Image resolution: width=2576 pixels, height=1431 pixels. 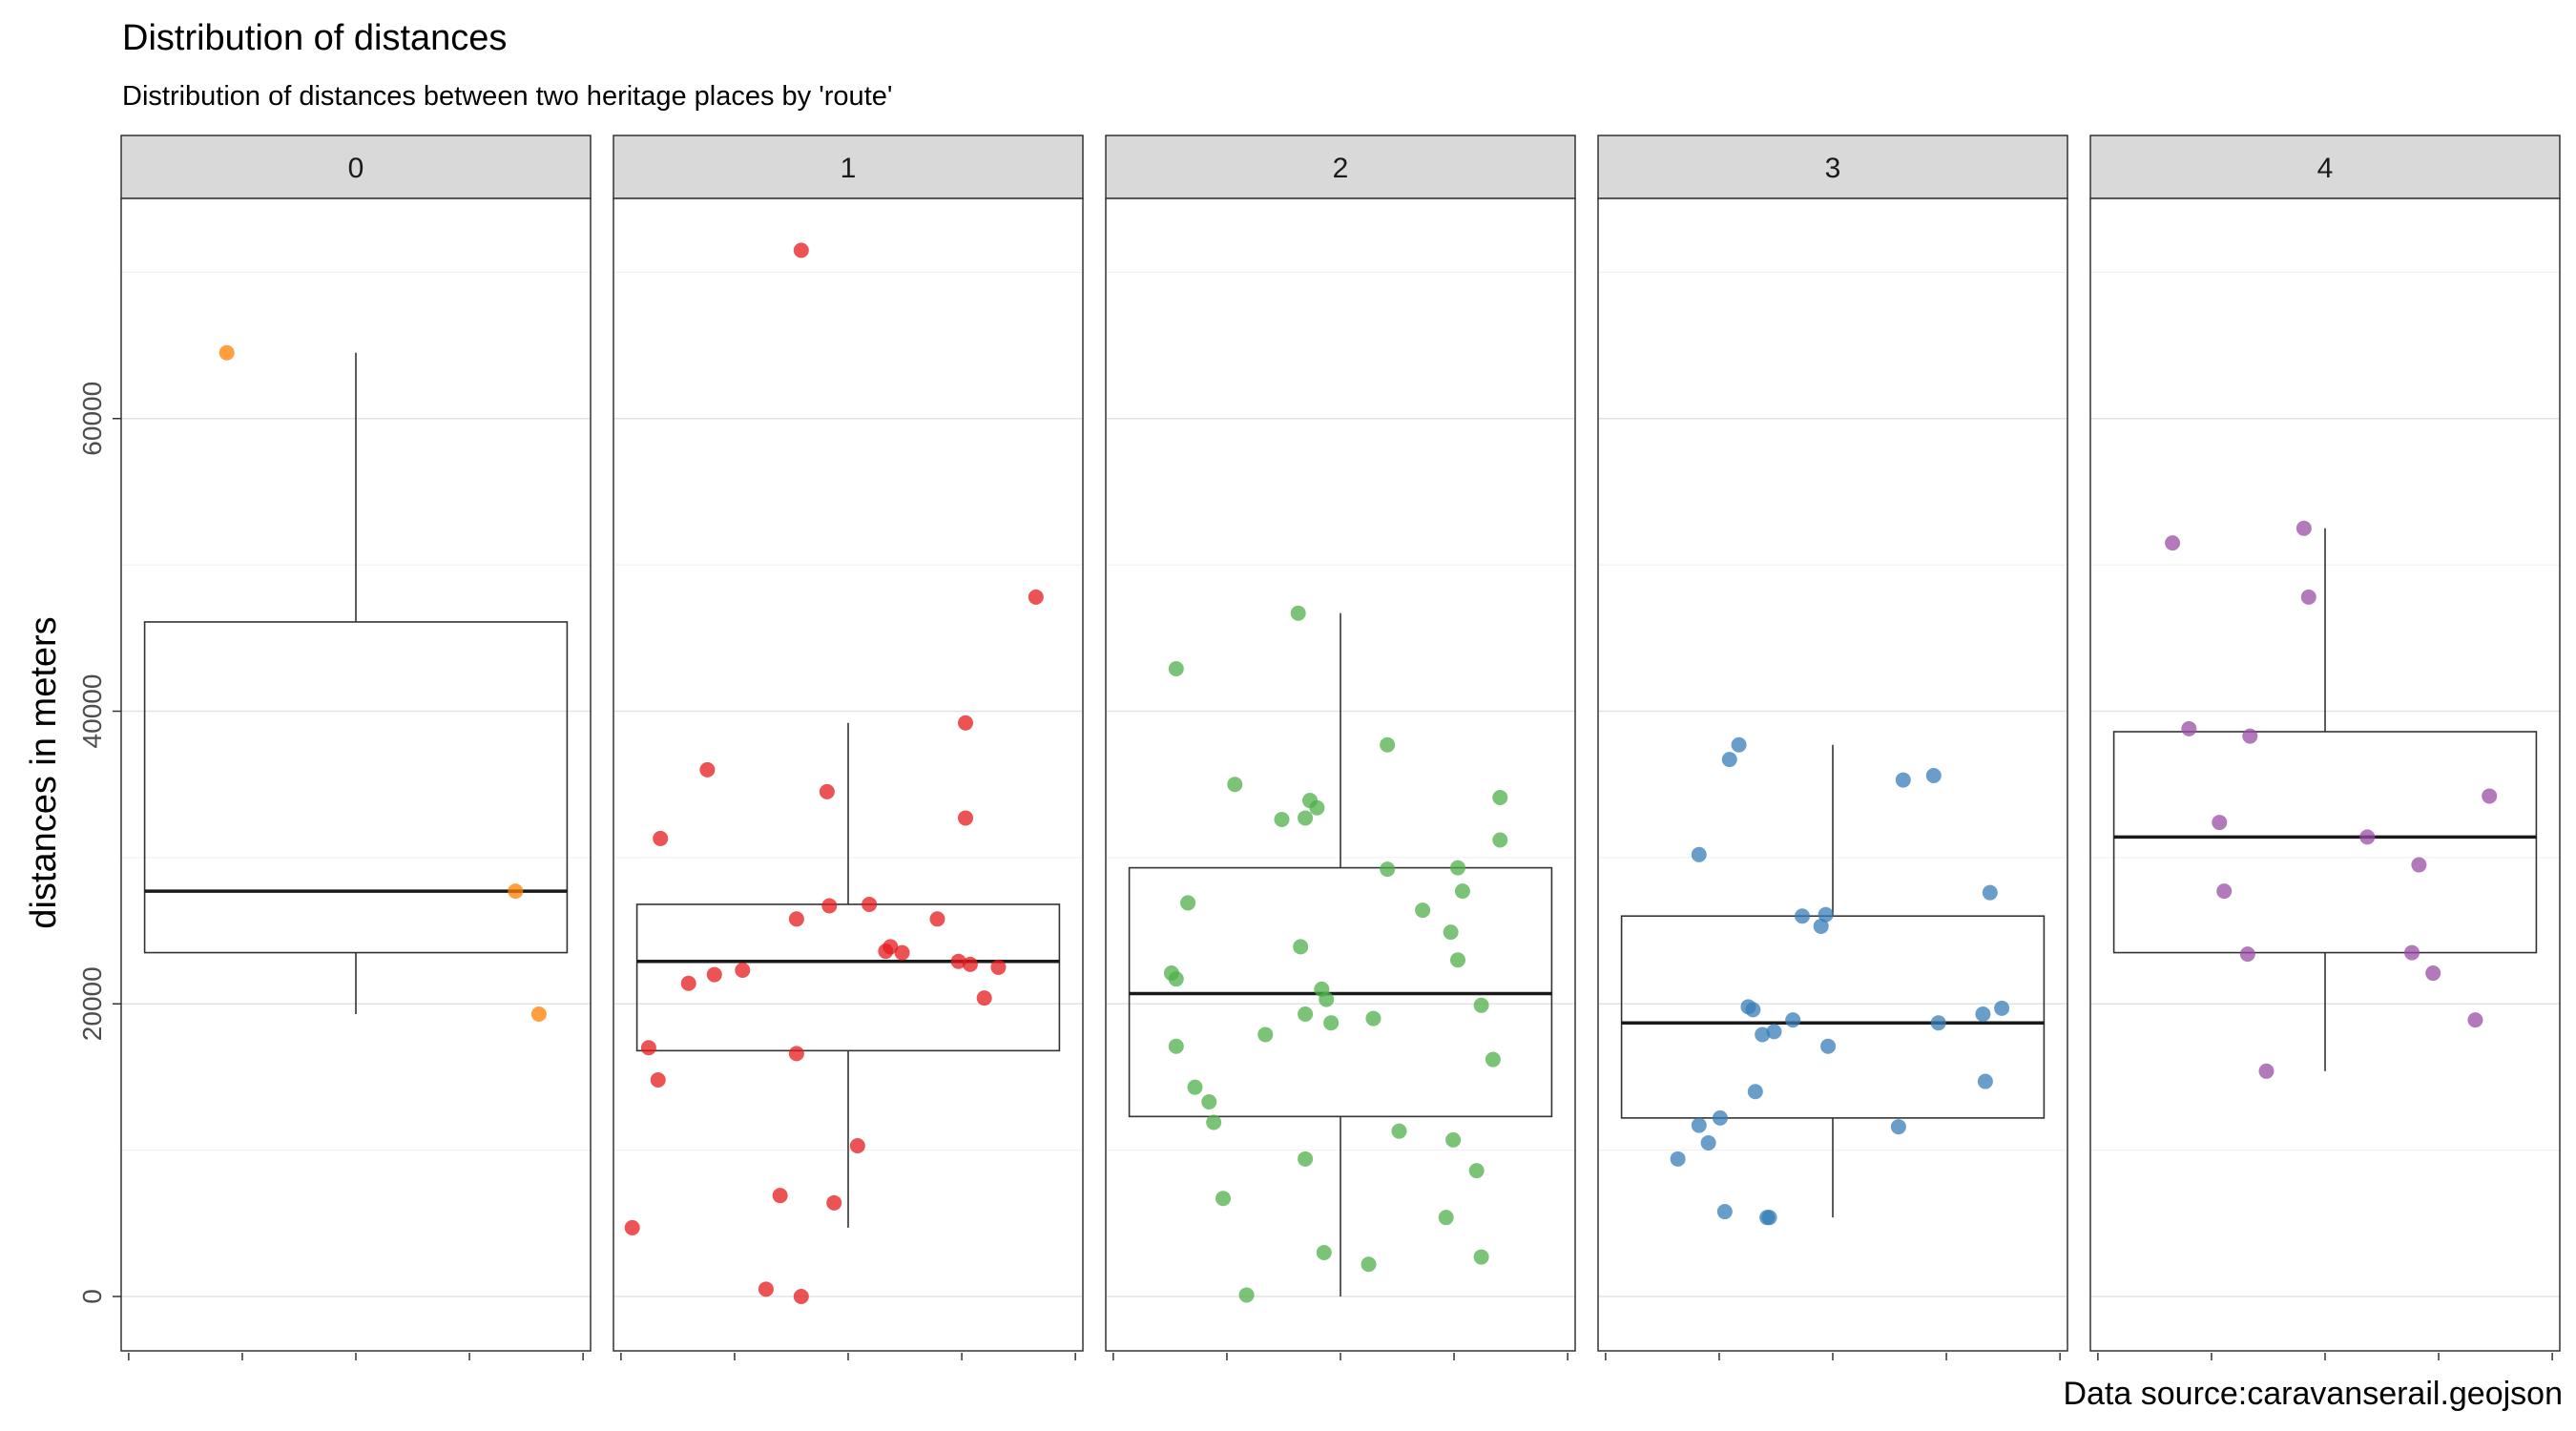 I want to click on facet-strip-label: 1, so click(x=849, y=168).